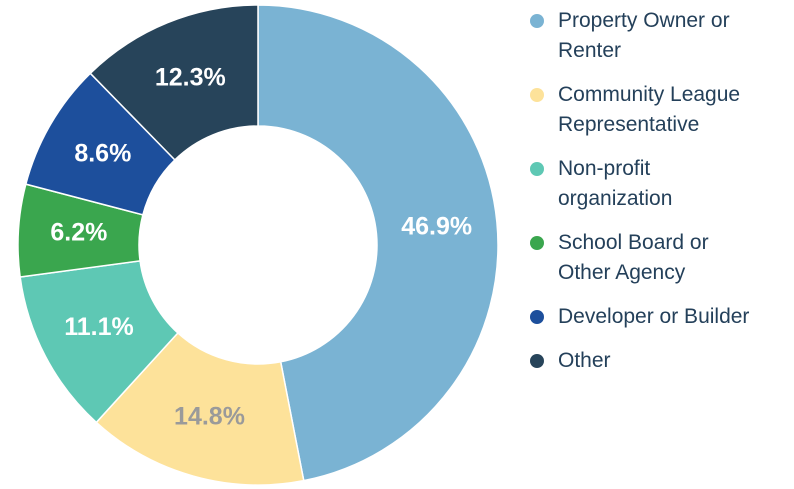 This screenshot has height=489, width=794. What do you see at coordinates (633, 257) in the screenshot?
I see `legend-label: School Board or Other Agency` at bounding box center [633, 257].